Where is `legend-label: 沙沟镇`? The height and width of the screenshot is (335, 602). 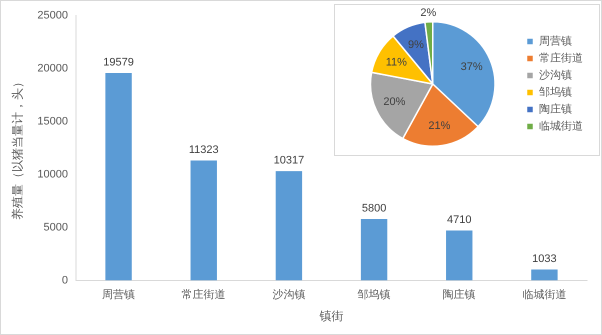
legend-label: 沙沟镇 is located at coordinates (555, 75).